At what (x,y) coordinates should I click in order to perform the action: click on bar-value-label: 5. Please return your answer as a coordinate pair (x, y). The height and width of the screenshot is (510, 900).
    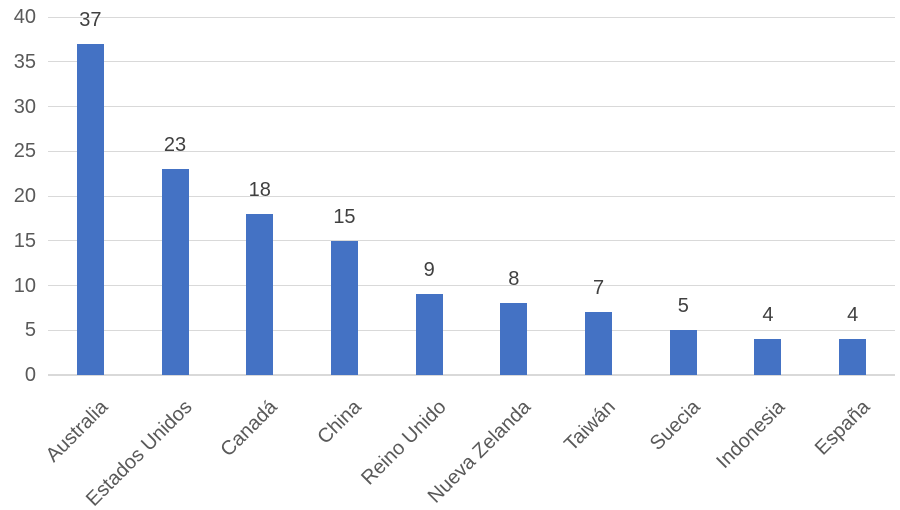
    Looking at the image, I should click on (683, 306).